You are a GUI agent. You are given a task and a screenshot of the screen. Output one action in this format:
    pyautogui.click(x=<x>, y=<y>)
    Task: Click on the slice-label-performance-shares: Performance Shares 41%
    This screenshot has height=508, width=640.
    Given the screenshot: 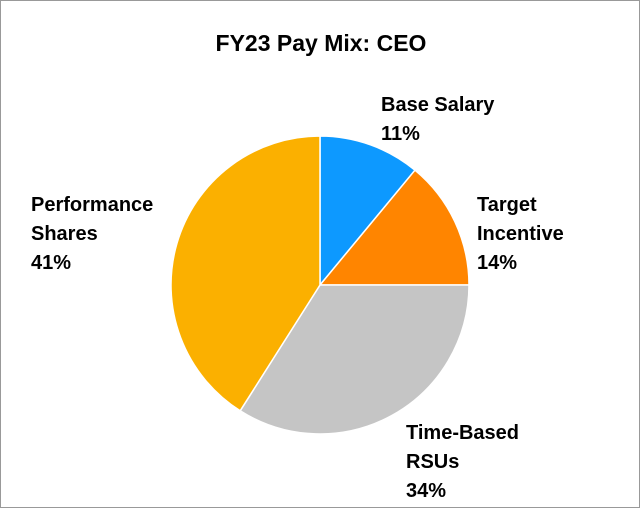 What is the action you would take?
    pyautogui.click(x=92, y=234)
    